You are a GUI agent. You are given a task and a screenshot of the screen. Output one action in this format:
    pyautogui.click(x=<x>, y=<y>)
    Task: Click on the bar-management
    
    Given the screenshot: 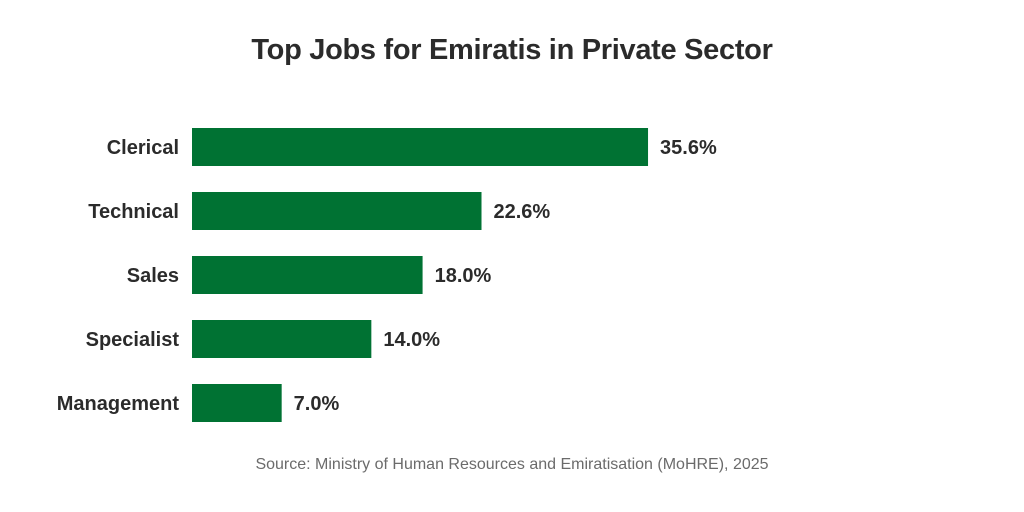 What is the action you would take?
    pyautogui.click(x=237, y=403)
    